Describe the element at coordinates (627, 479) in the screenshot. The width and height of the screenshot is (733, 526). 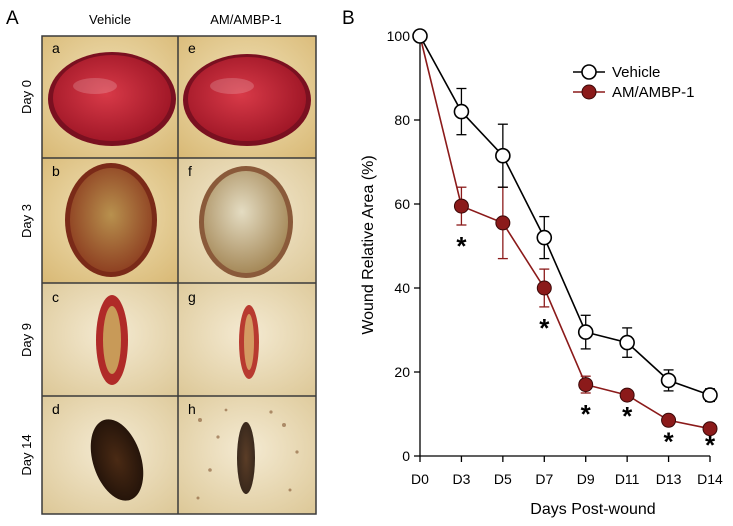
I see `x-tick-label: D11` at that location.